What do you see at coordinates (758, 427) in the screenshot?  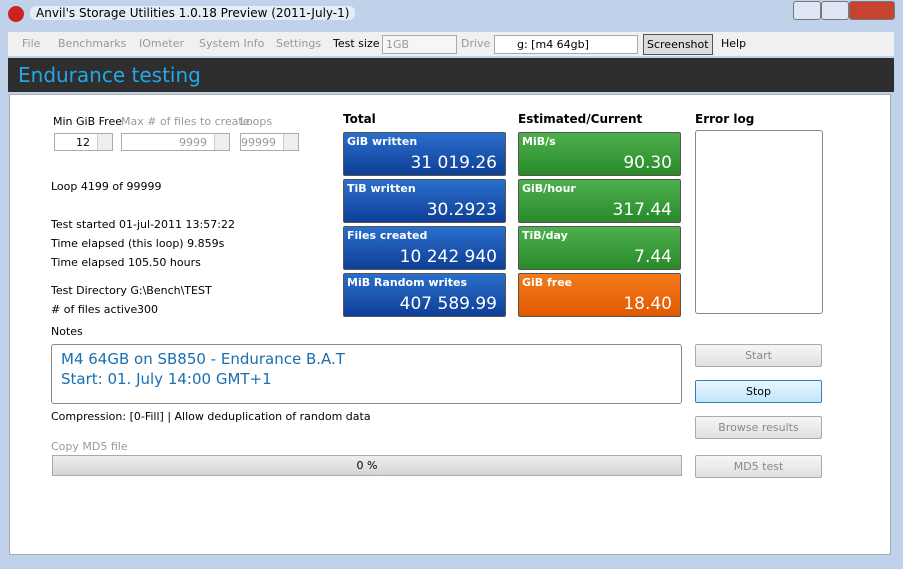 I see `browse-button: Browse results` at bounding box center [758, 427].